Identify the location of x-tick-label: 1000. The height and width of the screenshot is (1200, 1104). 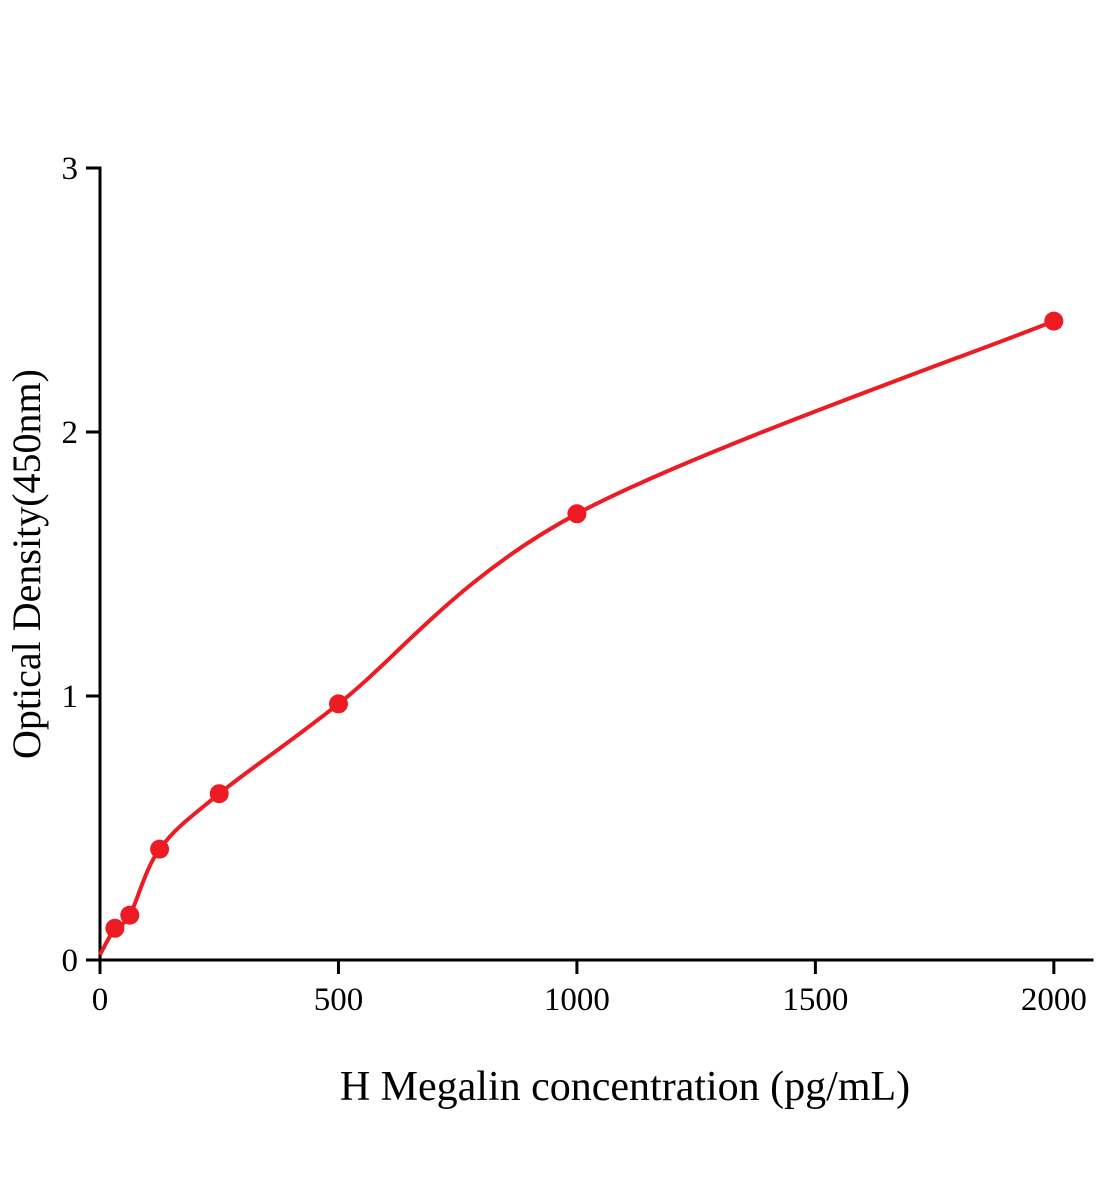
(577, 1000).